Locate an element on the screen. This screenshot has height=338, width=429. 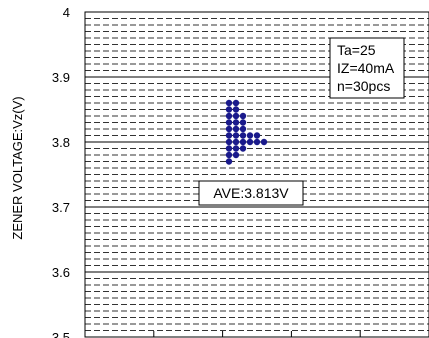
y-tick-label: 3.5 is located at coordinates (61, 334).